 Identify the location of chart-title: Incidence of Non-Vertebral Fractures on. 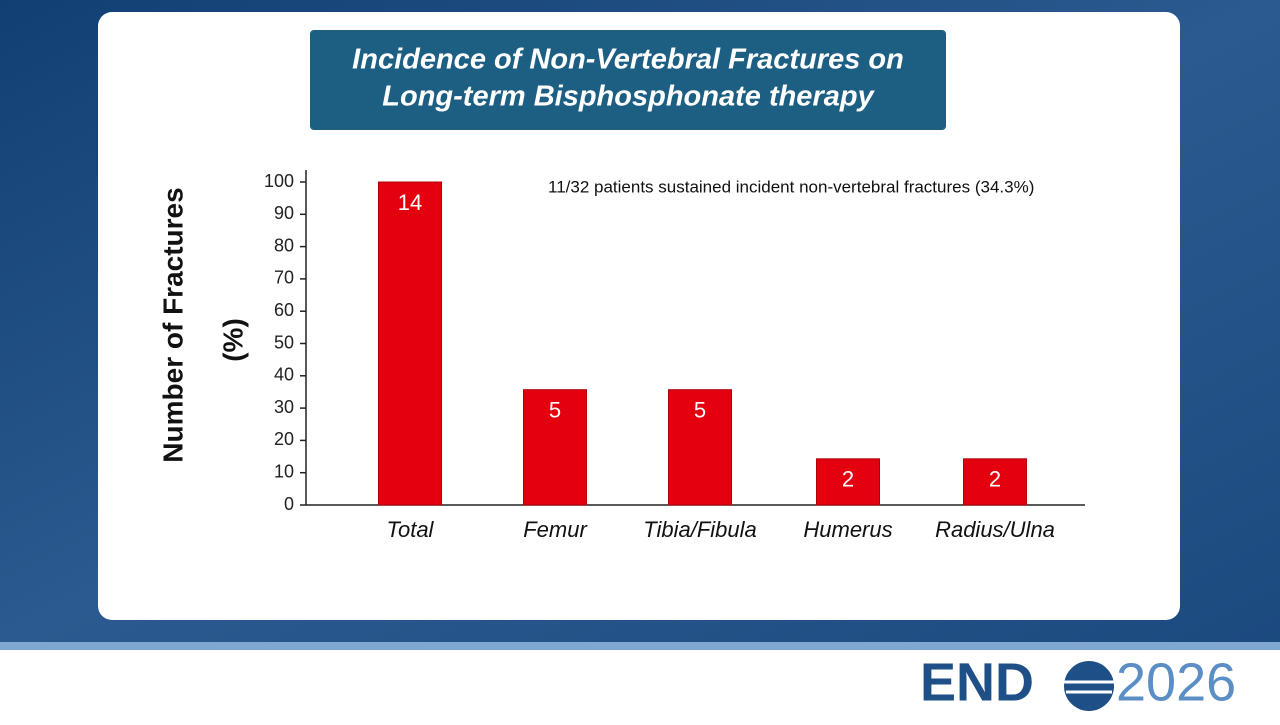
(628, 60).